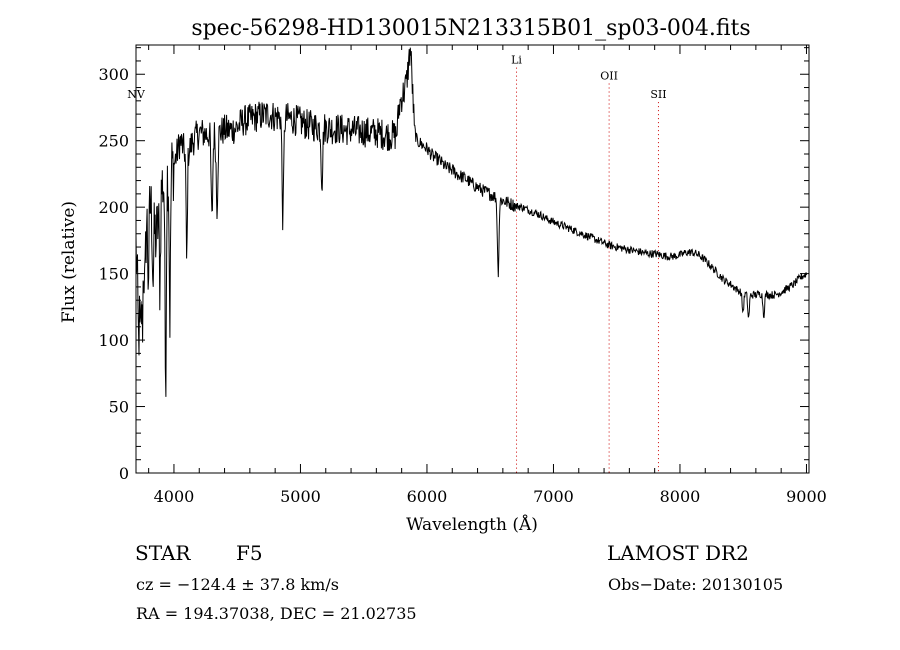 This screenshot has width=900, height=650. I want to click on x-tick-label: 8000, so click(680, 496).